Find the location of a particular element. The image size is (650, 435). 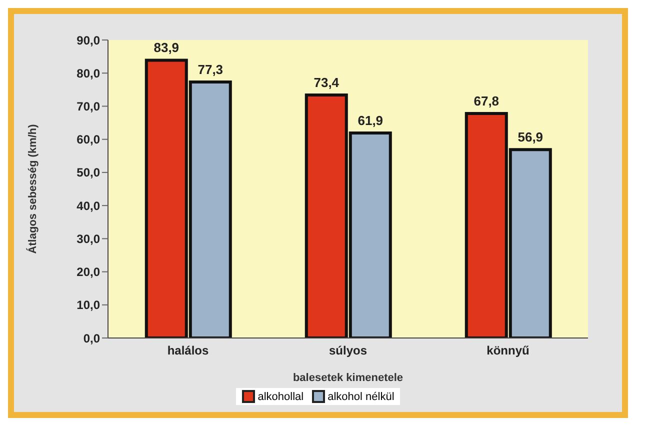

y-axis-title: Átlagos sebesség (km/h) is located at coordinates (32, 189).